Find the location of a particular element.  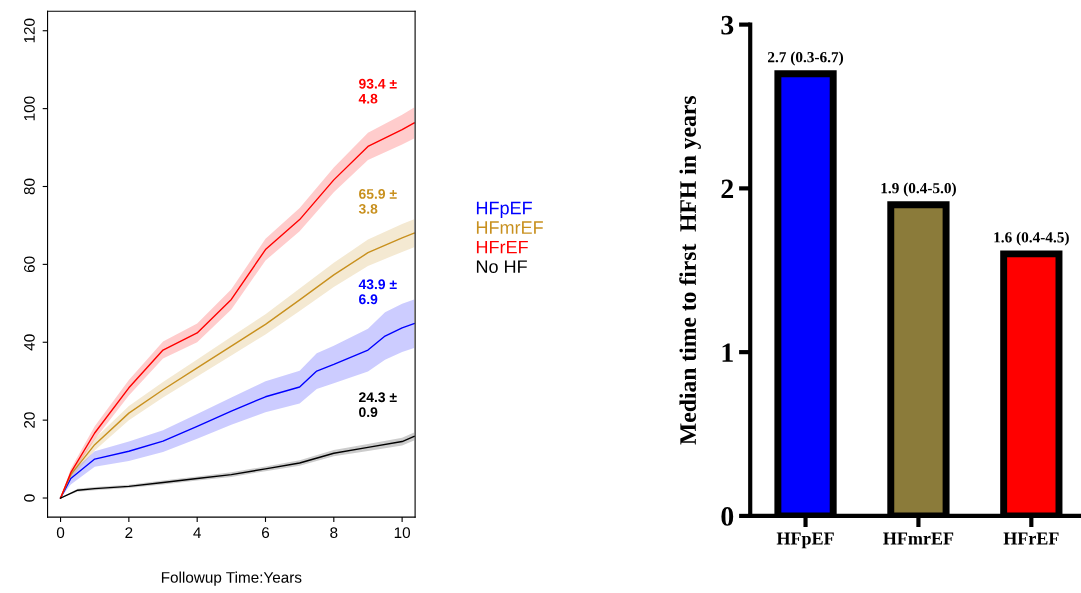

data-label: 2.7 (0.3-6.7) is located at coordinates (805, 58).